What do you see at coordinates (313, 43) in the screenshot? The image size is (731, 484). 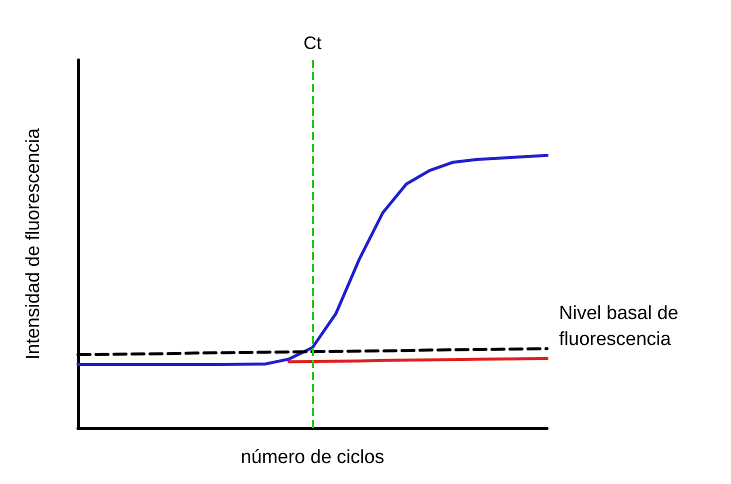 I see `text: Ct` at bounding box center [313, 43].